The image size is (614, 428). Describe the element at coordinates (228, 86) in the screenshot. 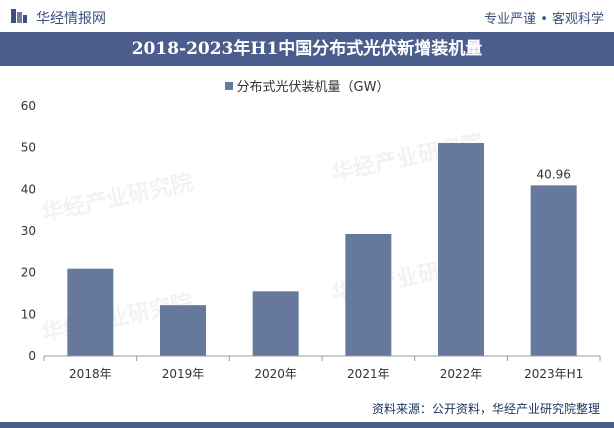

I see `legend-swatch` at that location.